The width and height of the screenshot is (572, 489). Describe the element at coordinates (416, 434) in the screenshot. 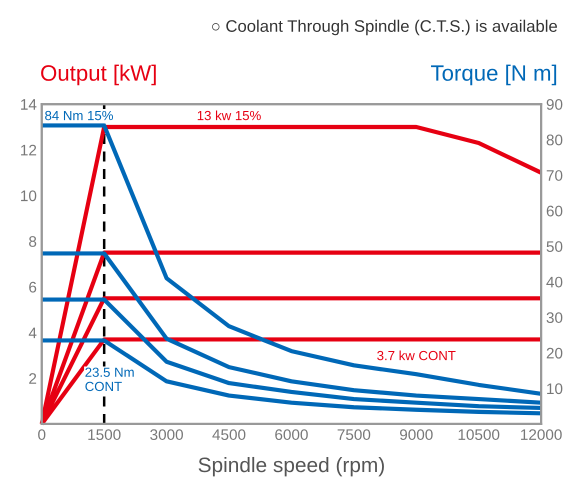

I see `x-tick-label: 9000` at that location.